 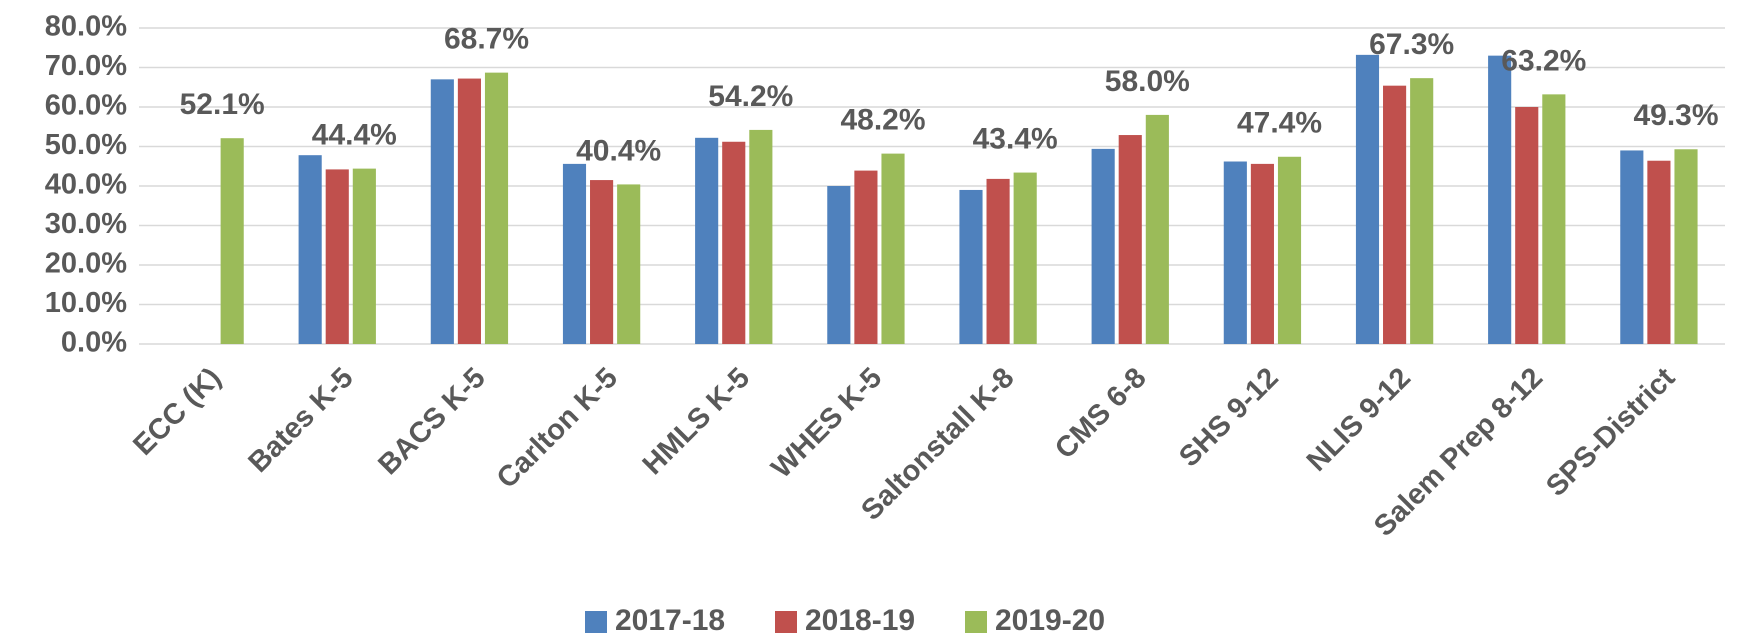 I want to click on x-tick-label: WHES K-5, so click(x=826, y=423).